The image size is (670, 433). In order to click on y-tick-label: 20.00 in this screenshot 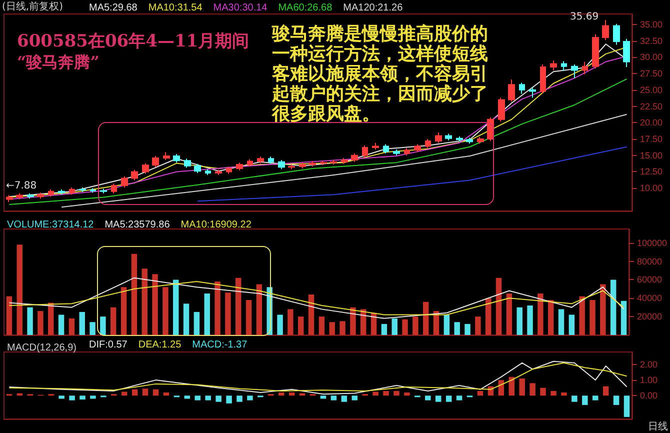, I will do `click(651, 123)`.